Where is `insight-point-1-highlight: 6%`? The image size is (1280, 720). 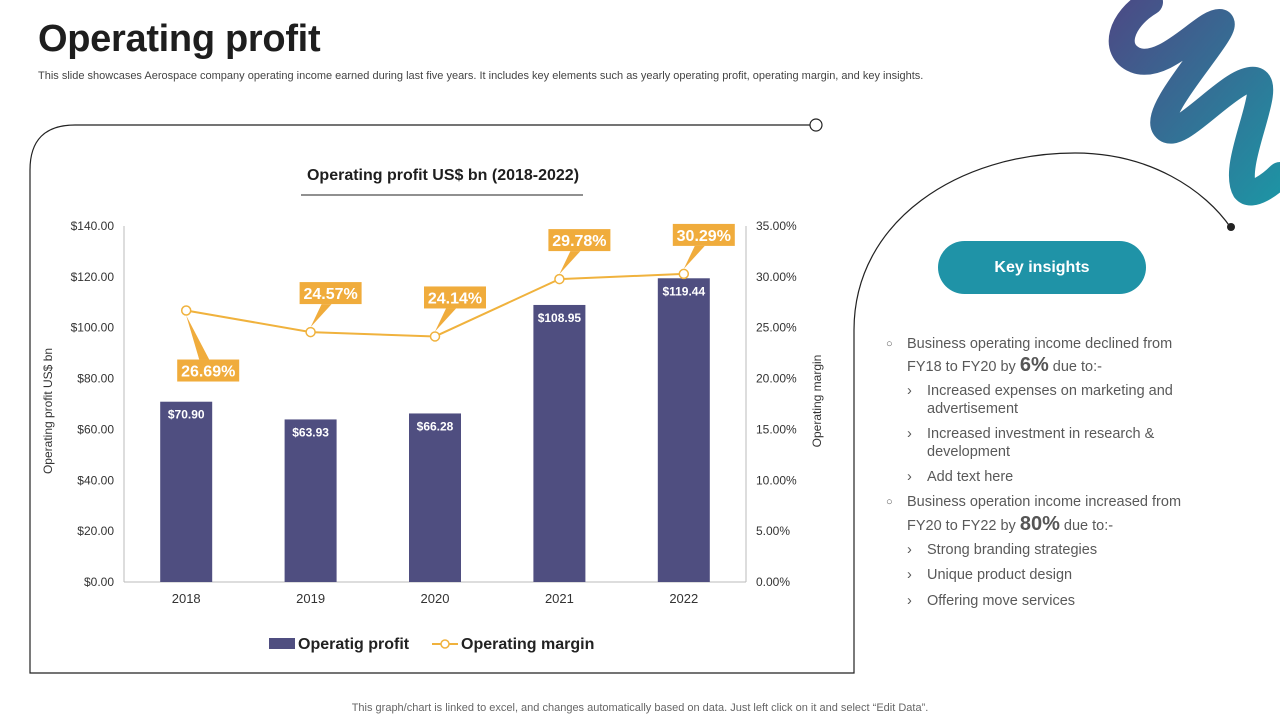 insight-point-1-highlight: 6% is located at coordinates (1034, 365).